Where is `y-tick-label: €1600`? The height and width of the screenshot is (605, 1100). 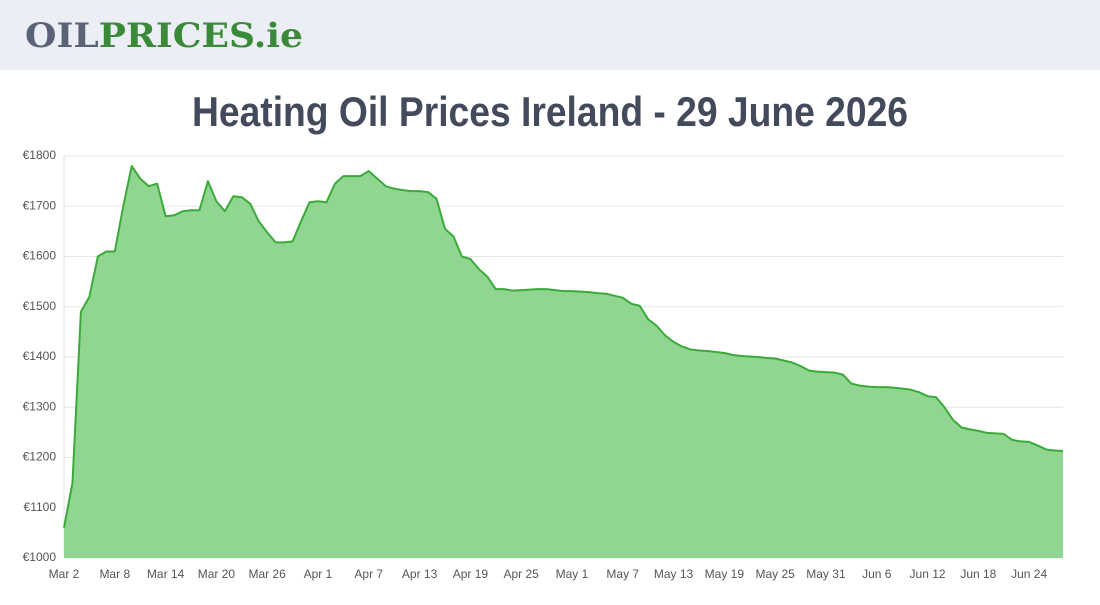
y-tick-label: €1600 is located at coordinates (40, 256).